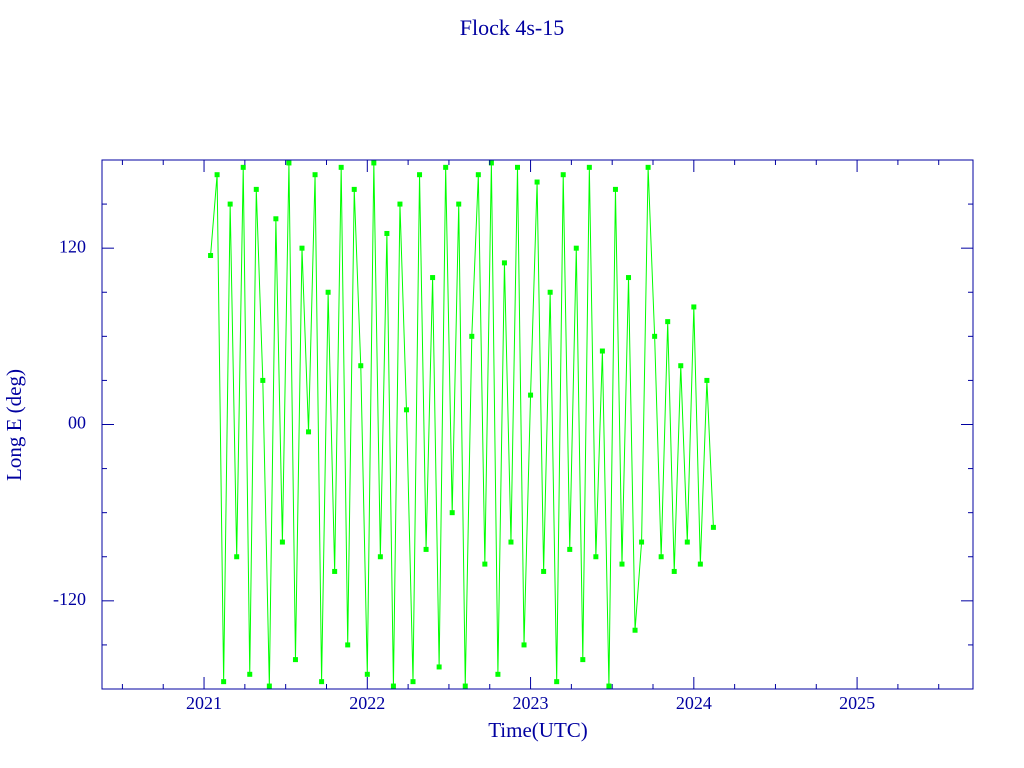  Describe the element at coordinates (72, 246) in the screenshot. I see `y-tick-label: 120` at that location.